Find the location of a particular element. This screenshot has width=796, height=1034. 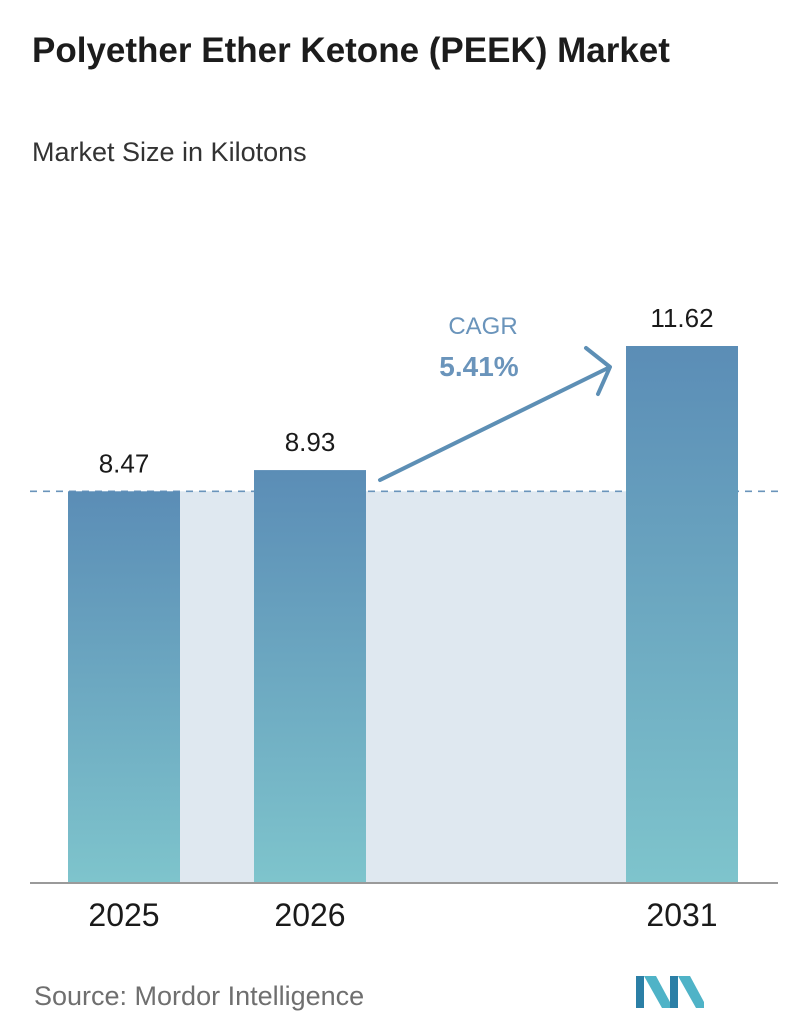

chart-title: Polyether Ether Ketone (PEEK) Market is located at coordinates (351, 50).